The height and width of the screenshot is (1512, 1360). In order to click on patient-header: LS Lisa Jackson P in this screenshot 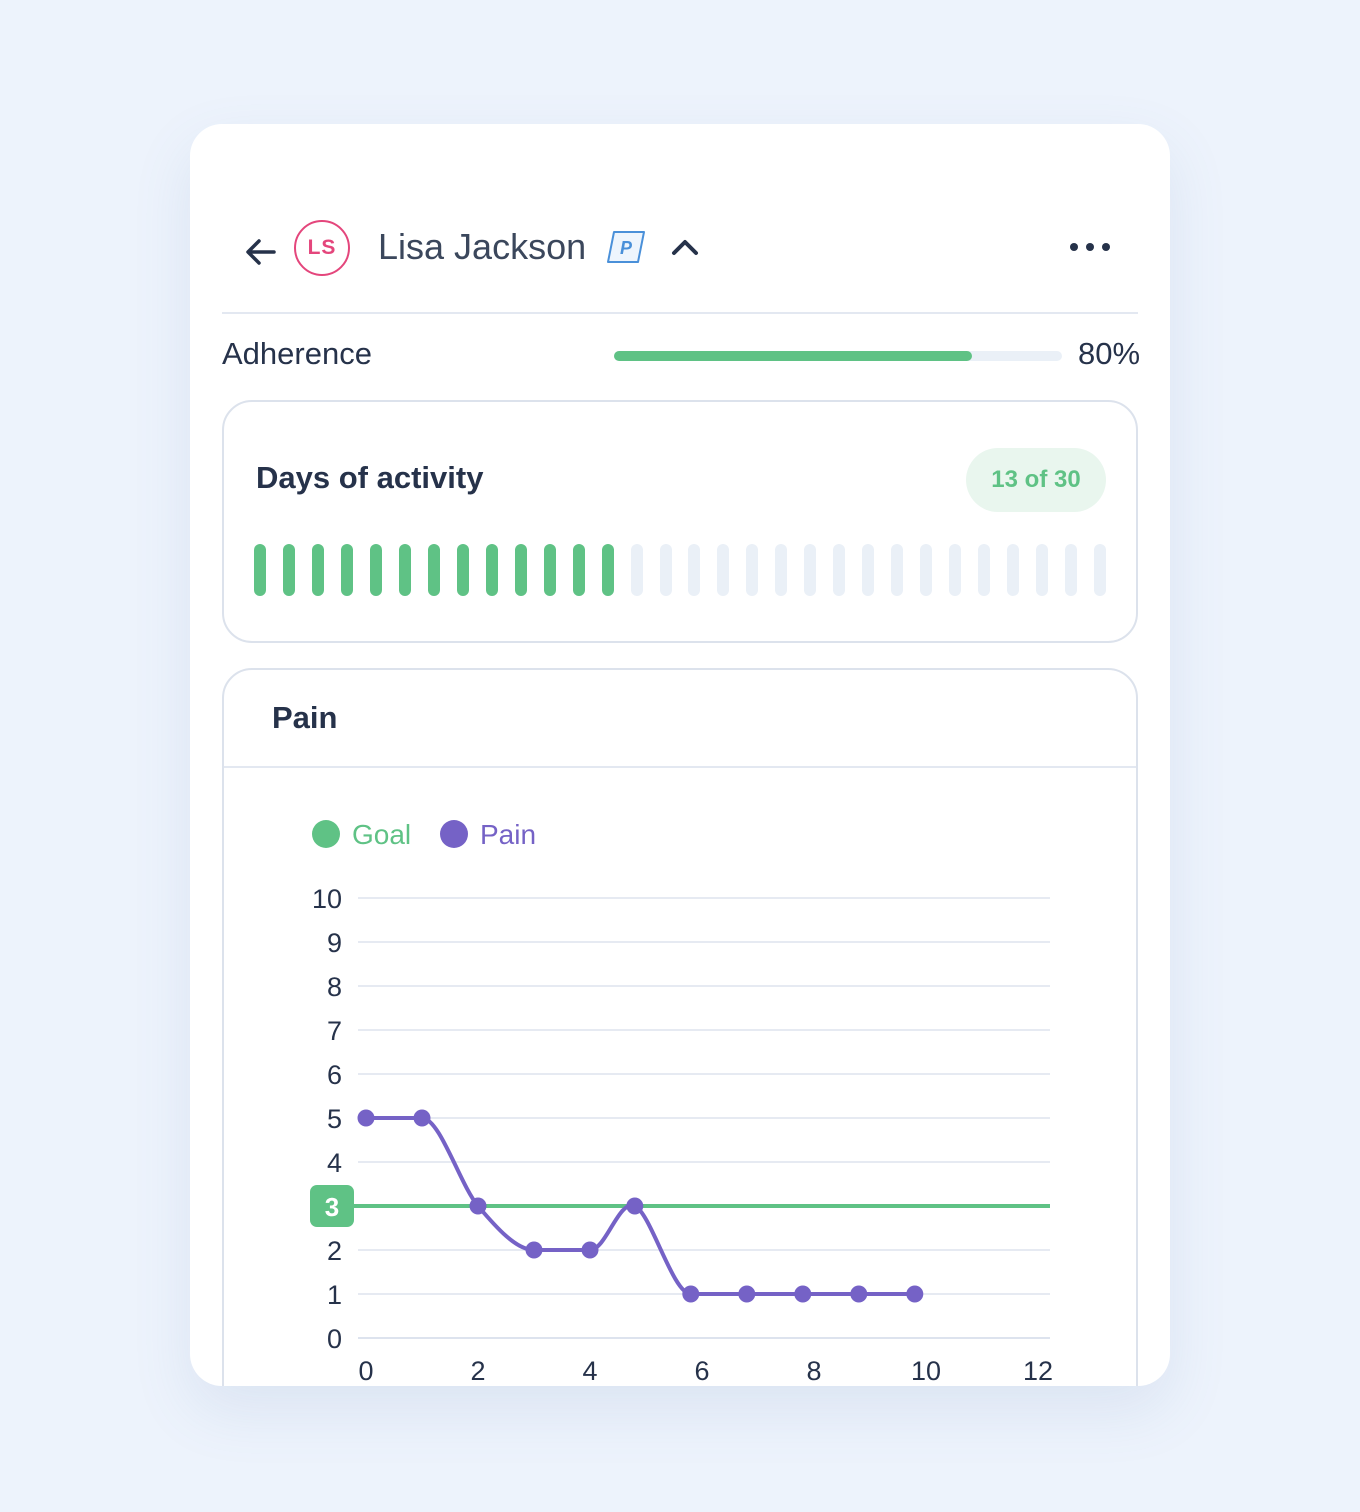, I will do `click(680, 267)`.